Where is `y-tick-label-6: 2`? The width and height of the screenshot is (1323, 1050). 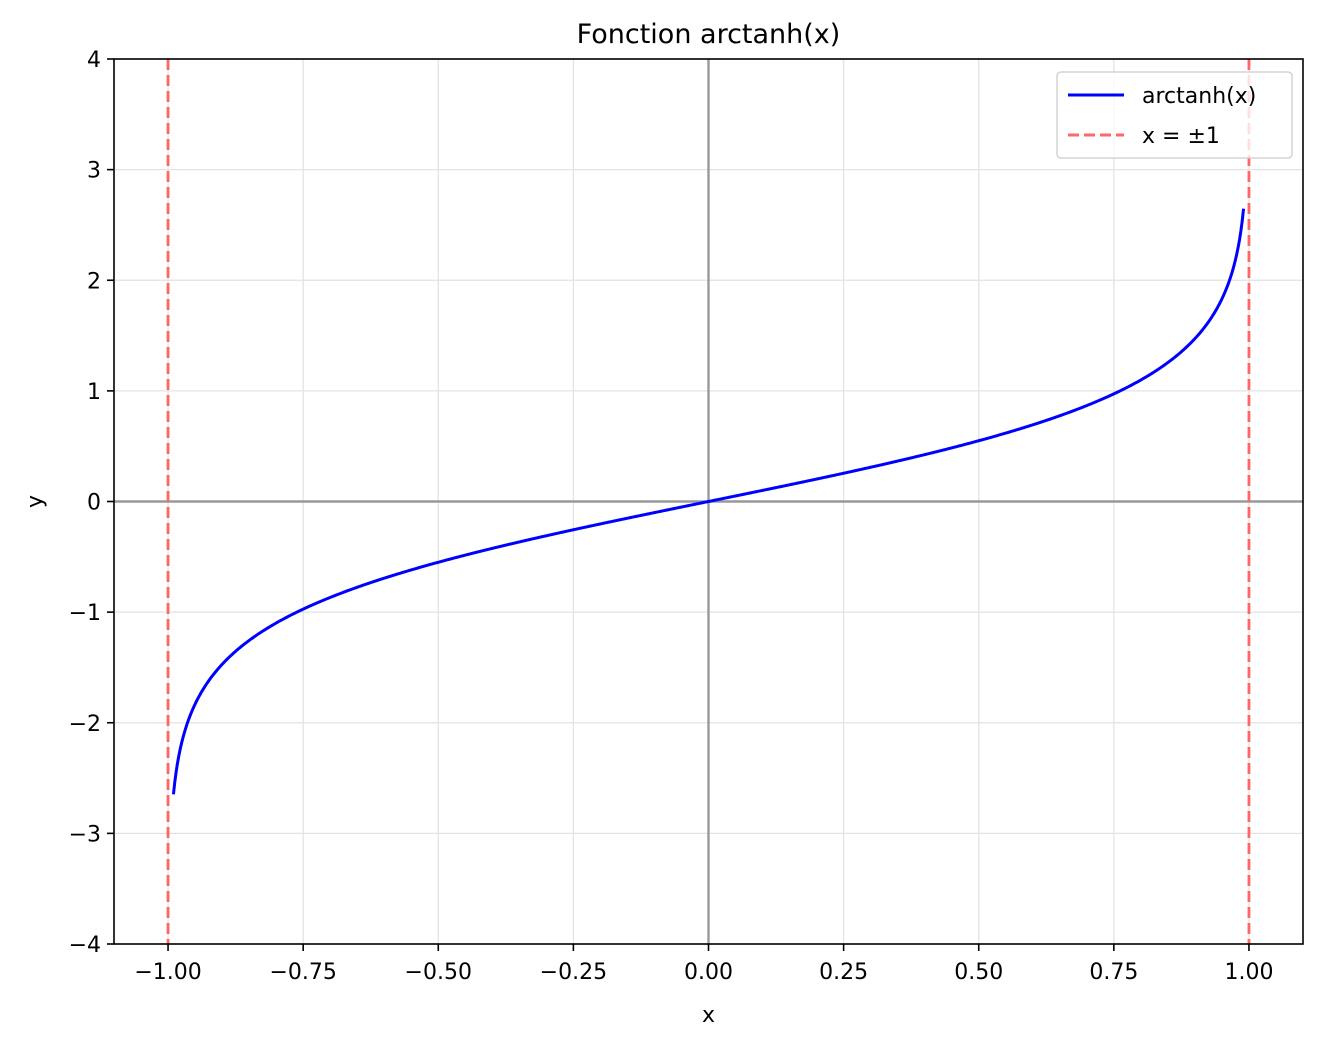
y-tick-label-6: 2 is located at coordinates (94, 281).